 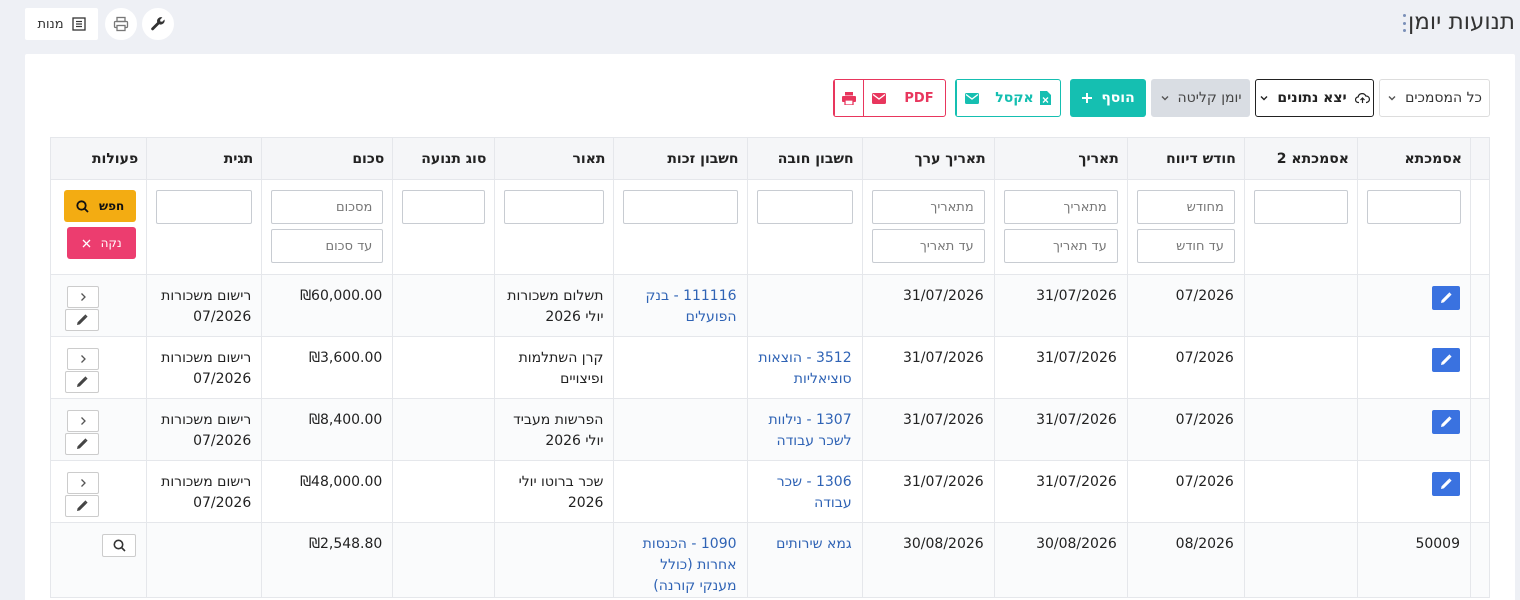 What do you see at coordinates (204, 158) in the screenshot?
I see `col-header: תגית` at bounding box center [204, 158].